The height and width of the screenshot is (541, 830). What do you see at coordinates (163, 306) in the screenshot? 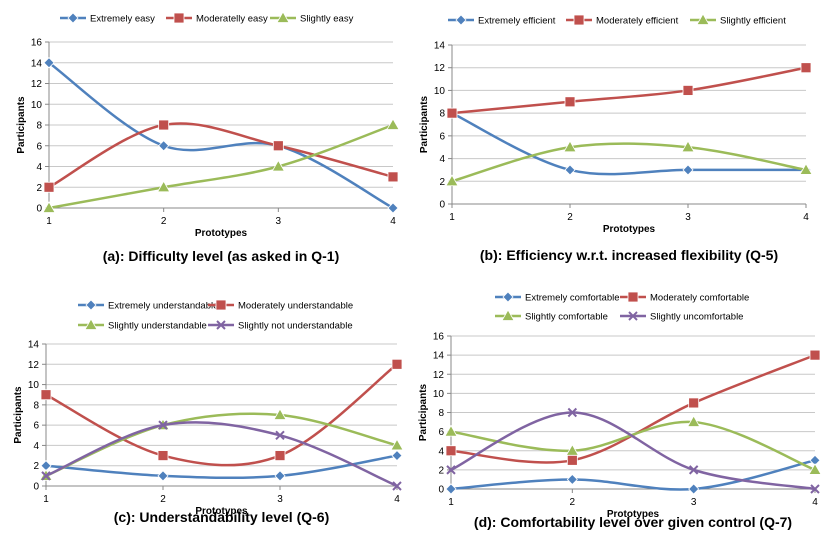
I see `legend-label: Extremely understandable` at bounding box center [163, 306].